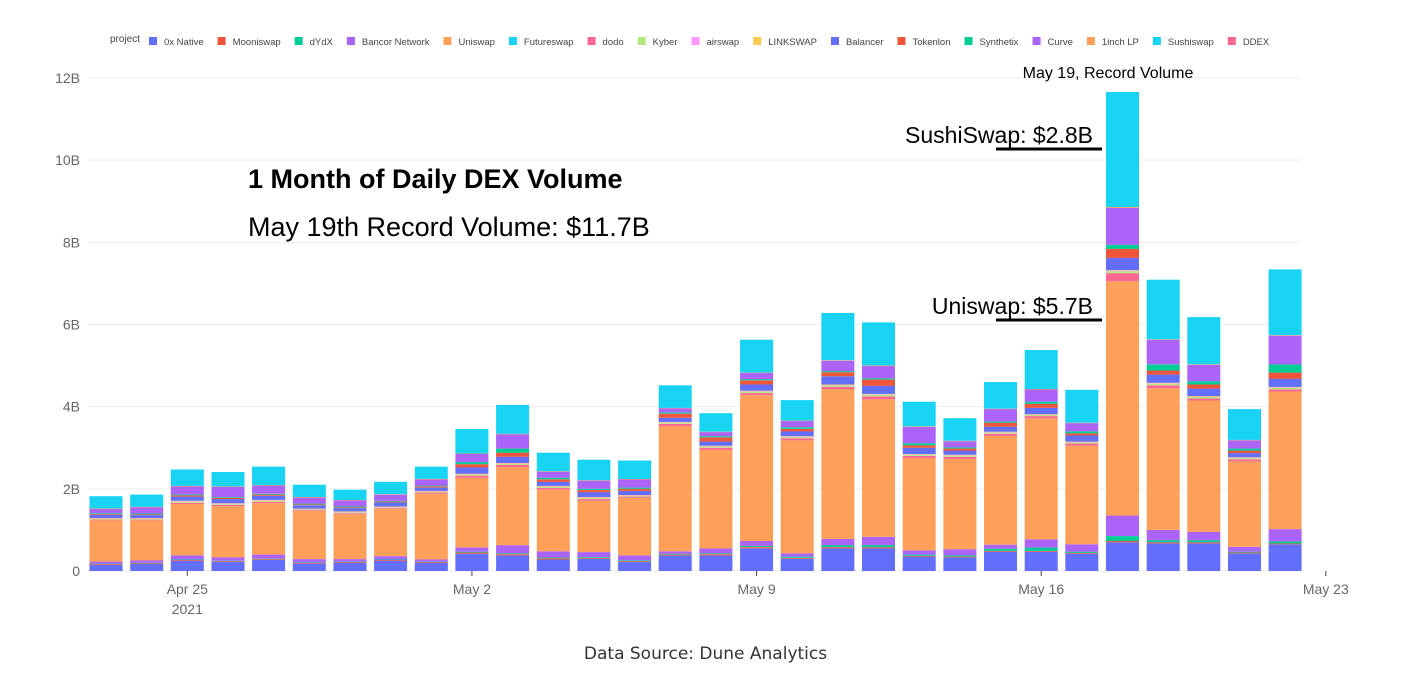 This screenshot has width=1411, height=682. Describe the element at coordinates (1060, 42) in the screenshot. I see `legend-label: Curve` at that location.